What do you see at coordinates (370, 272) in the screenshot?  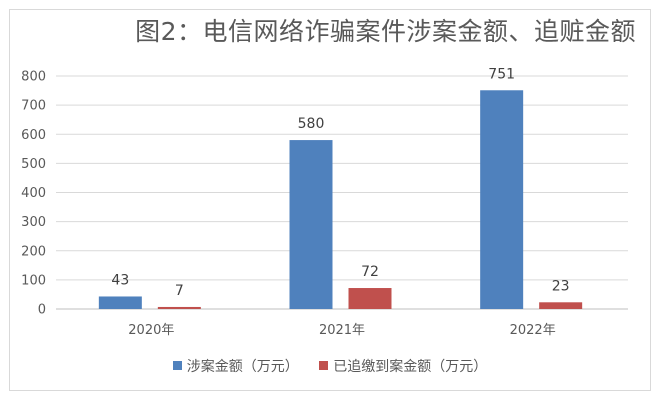 I see `data-label: 72` at bounding box center [370, 272].